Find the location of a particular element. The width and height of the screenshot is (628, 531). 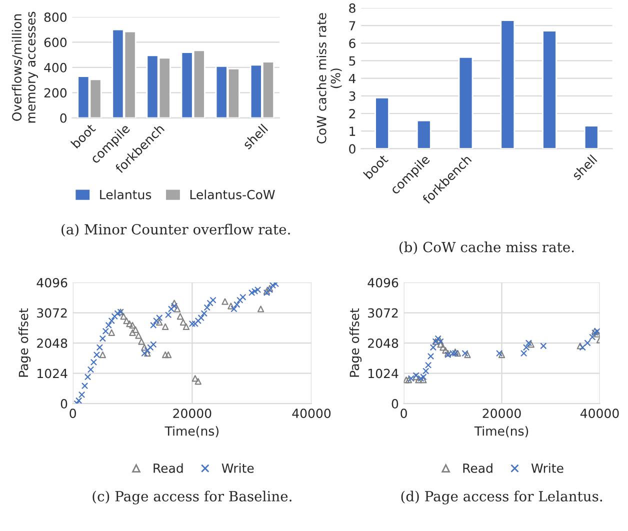

y-tick-label: 6 is located at coordinates (352, 43).